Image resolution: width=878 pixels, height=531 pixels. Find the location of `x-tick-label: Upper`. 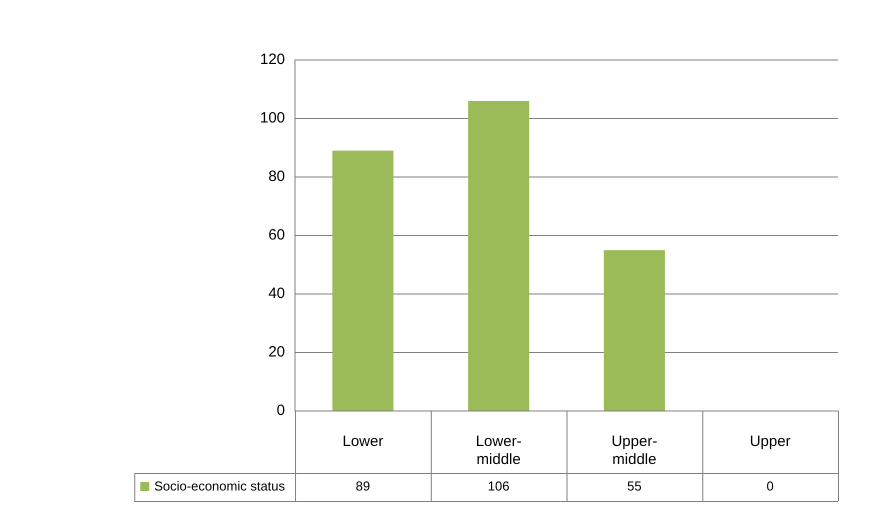

x-tick-label: Upper is located at coordinates (770, 441).